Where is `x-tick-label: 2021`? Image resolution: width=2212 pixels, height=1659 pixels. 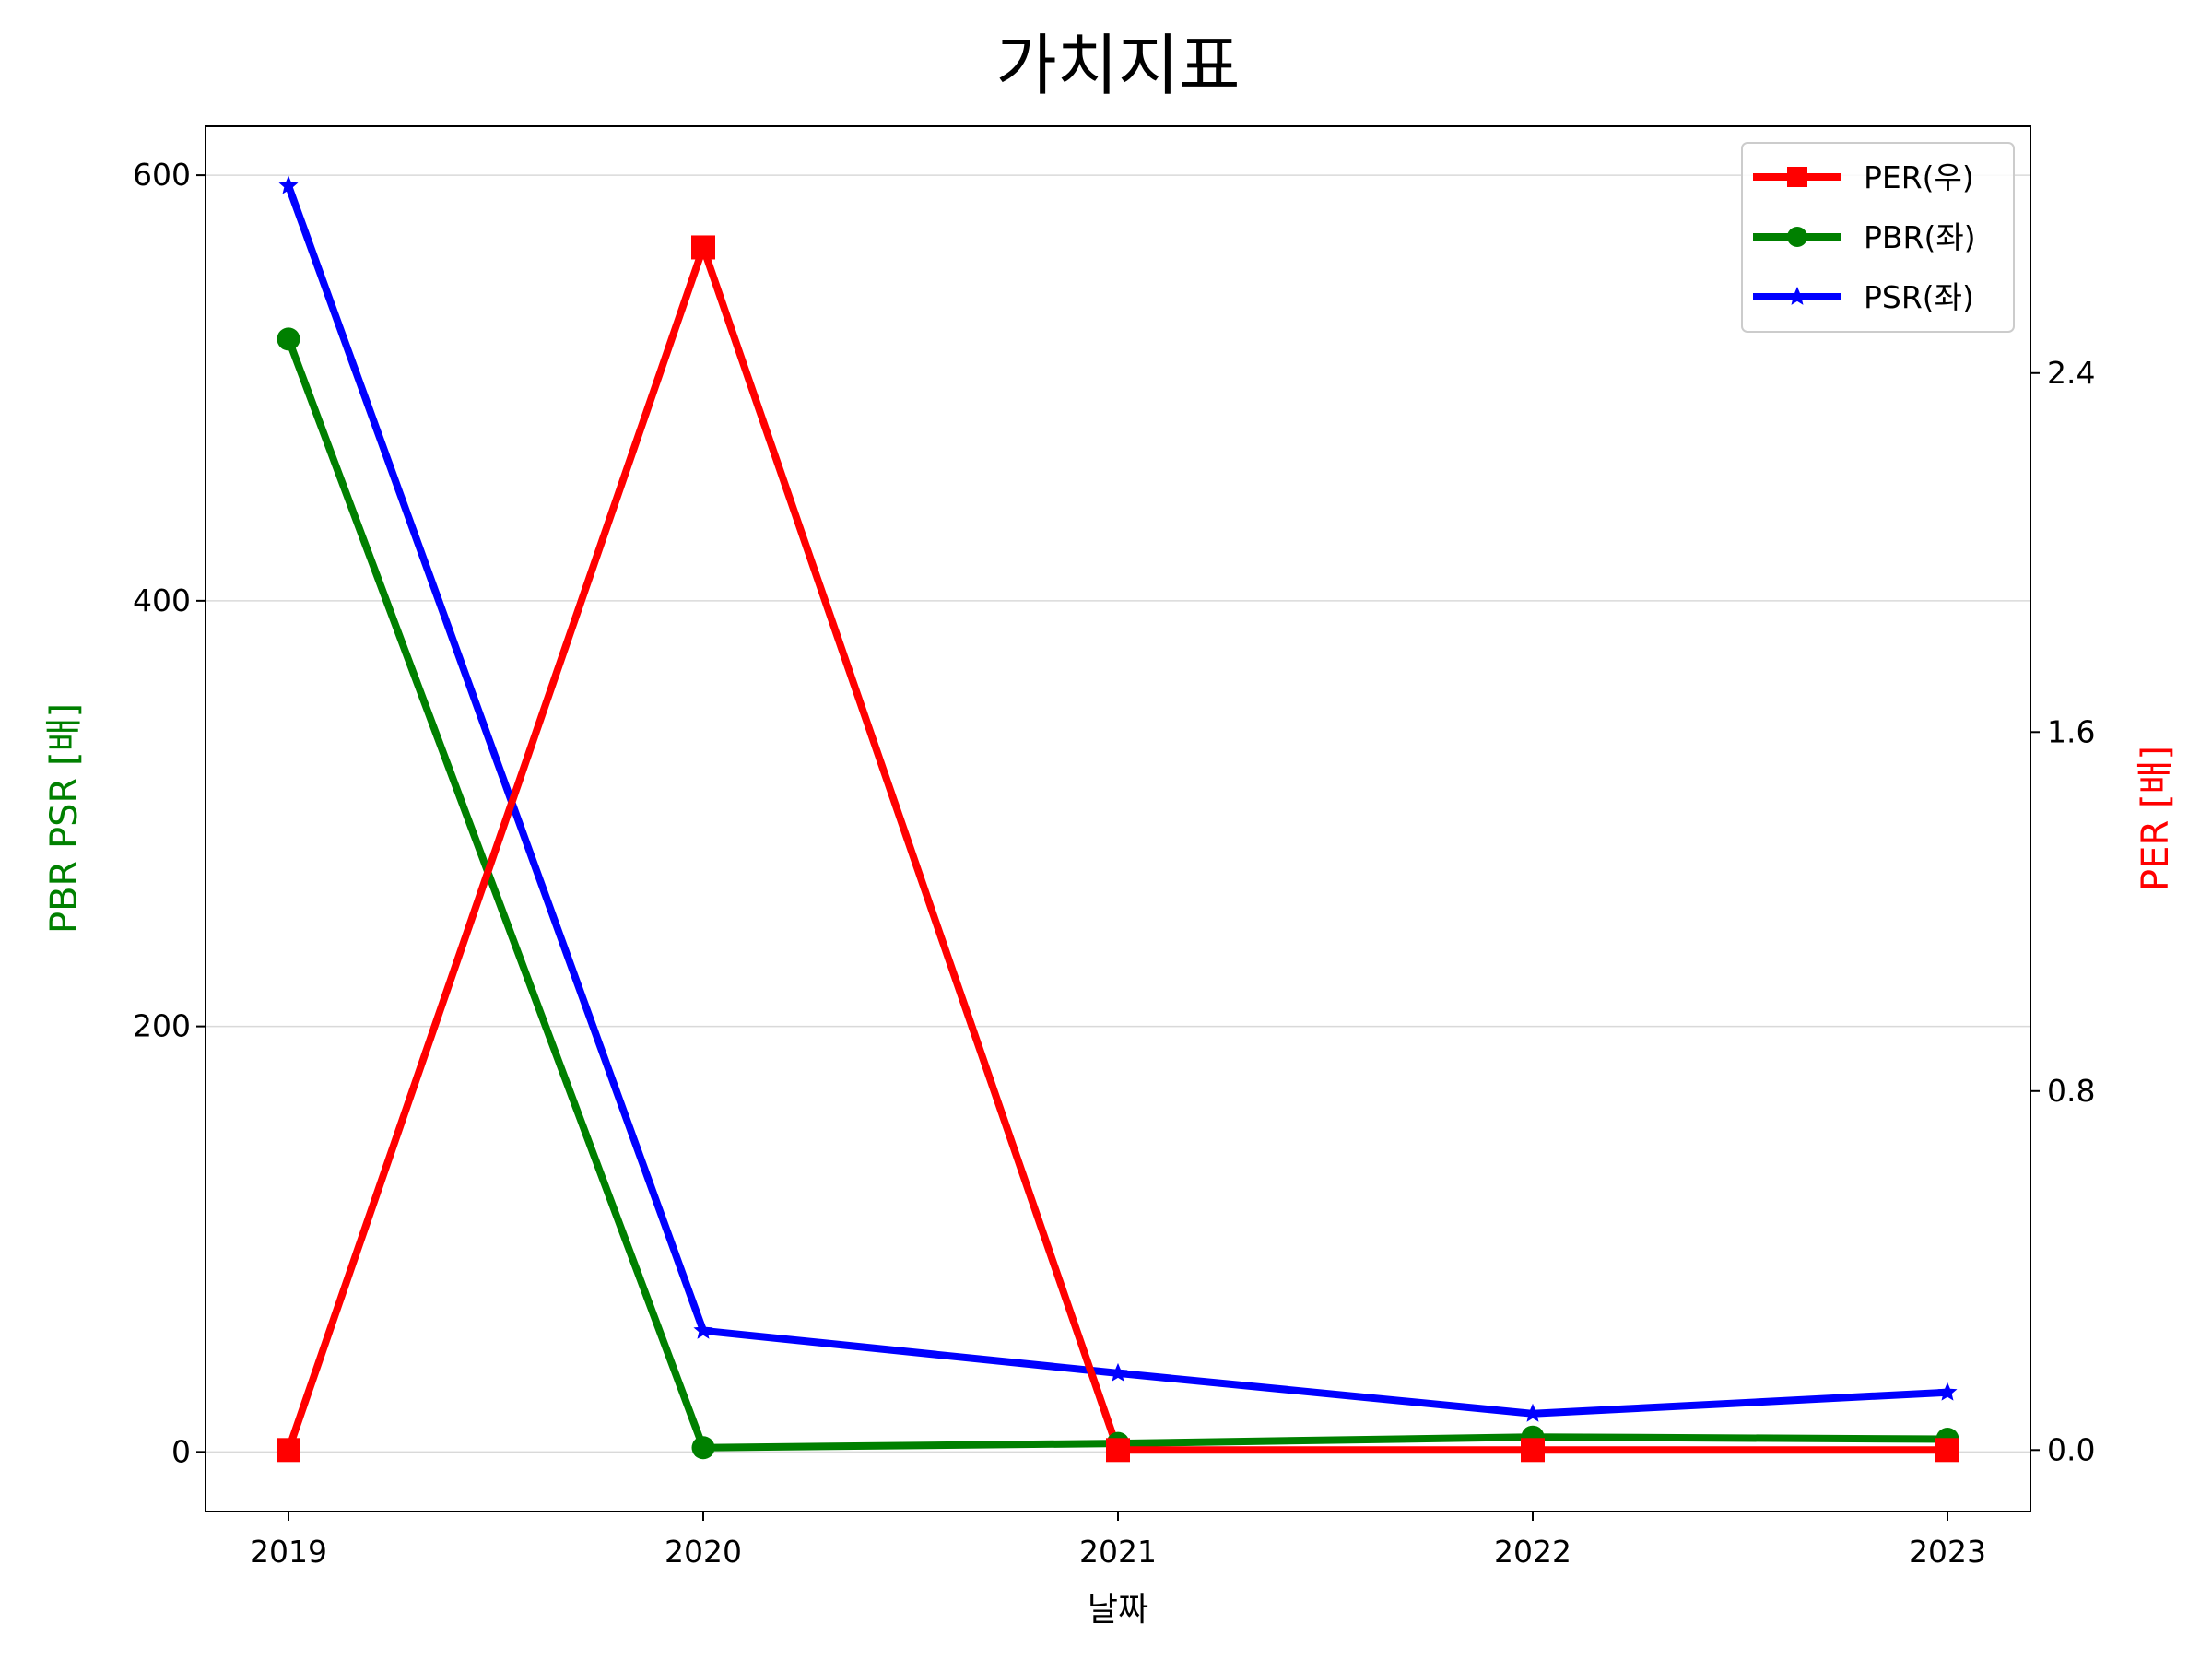
x-tick-label: 2021 is located at coordinates (1118, 1552).